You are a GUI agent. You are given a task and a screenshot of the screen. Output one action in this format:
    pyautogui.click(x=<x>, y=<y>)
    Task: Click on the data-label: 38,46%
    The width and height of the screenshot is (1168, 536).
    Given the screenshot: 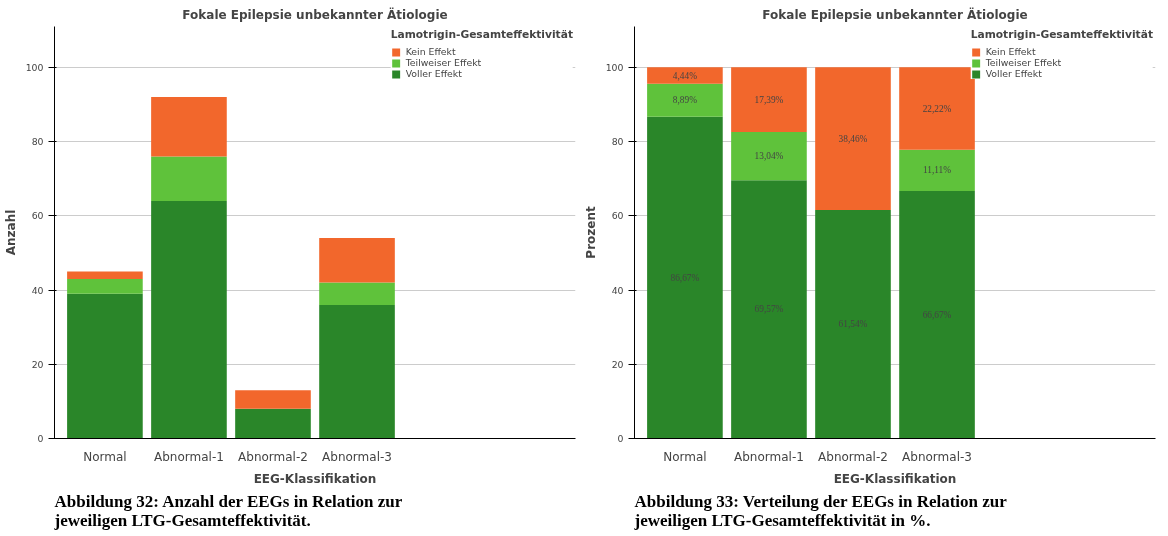 What is the action you would take?
    pyautogui.click(x=853, y=138)
    